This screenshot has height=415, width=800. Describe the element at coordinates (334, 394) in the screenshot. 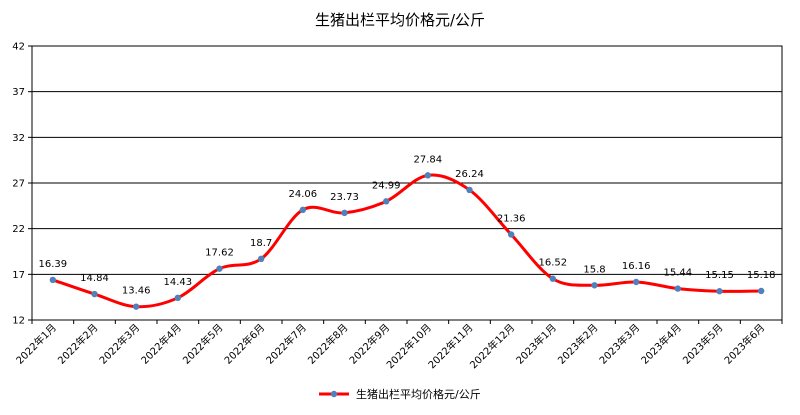

I see `legend-marker-swatch` at that location.